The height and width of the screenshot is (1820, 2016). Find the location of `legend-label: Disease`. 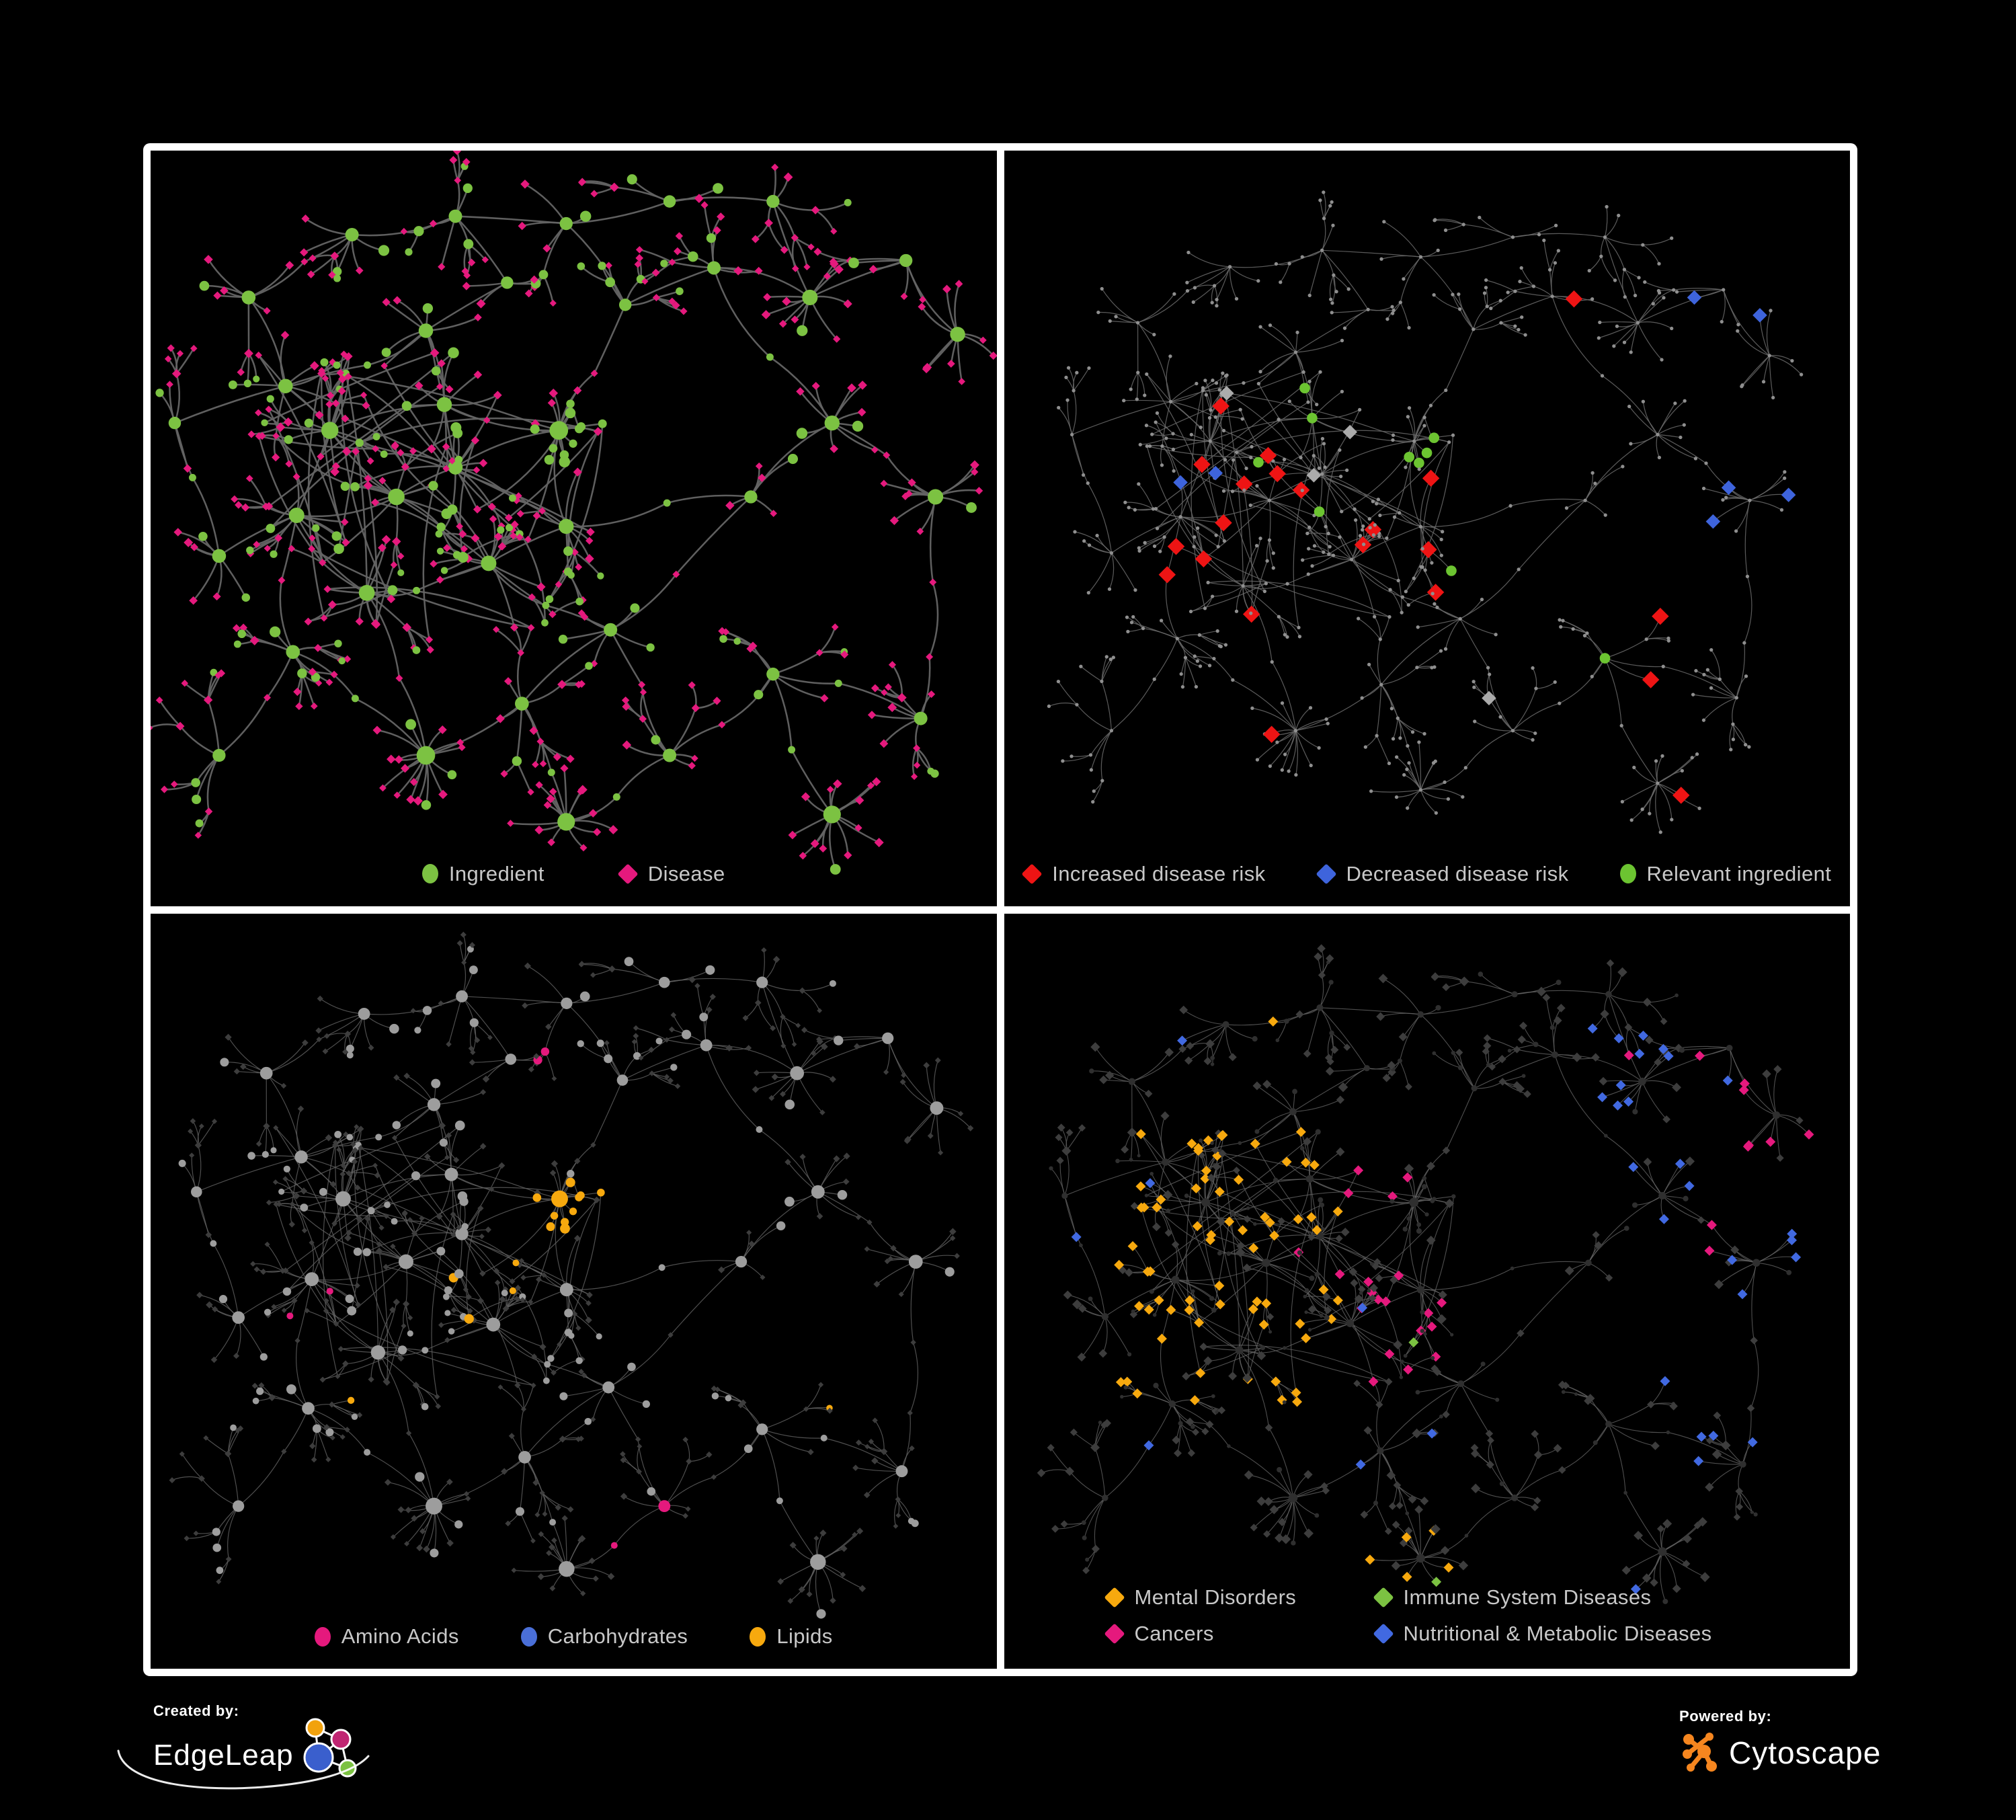

legend-label: Disease is located at coordinates (686, 873).